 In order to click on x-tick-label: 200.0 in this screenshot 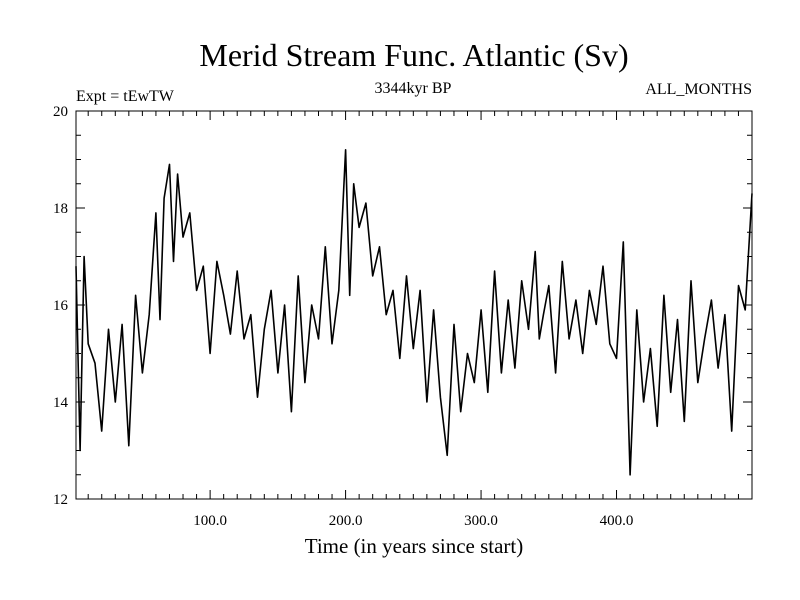, I will do `click(346, 521)`.